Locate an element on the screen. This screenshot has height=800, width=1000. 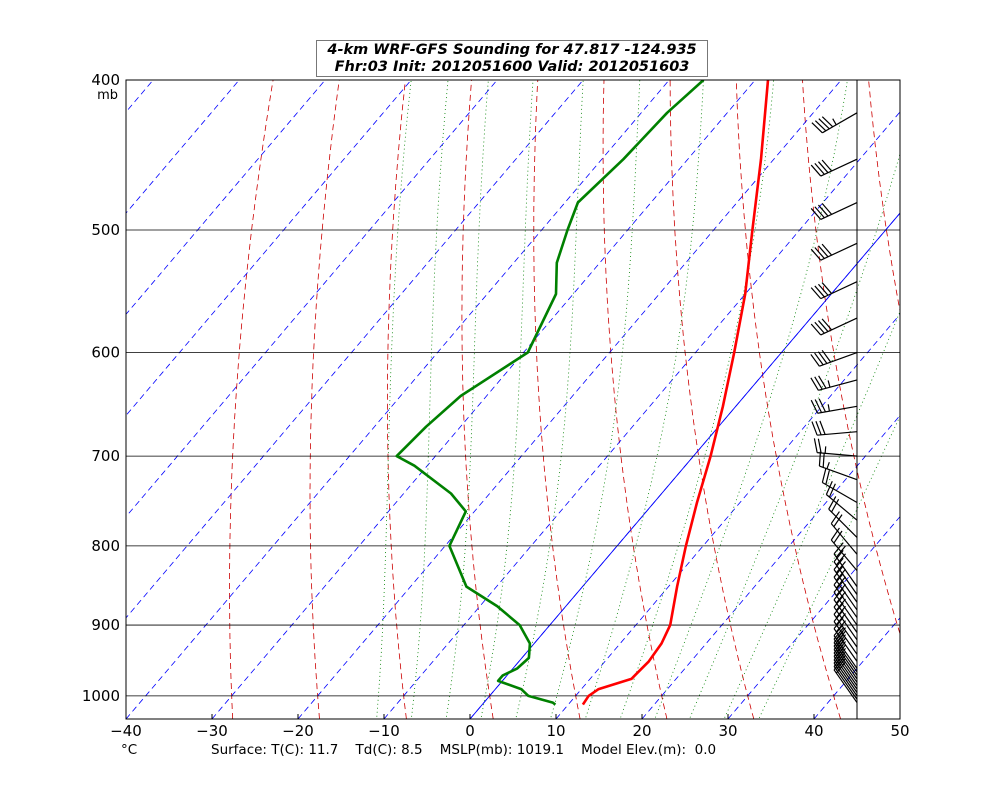
x-tick-label: 40 is located at coordinates (813, 731).